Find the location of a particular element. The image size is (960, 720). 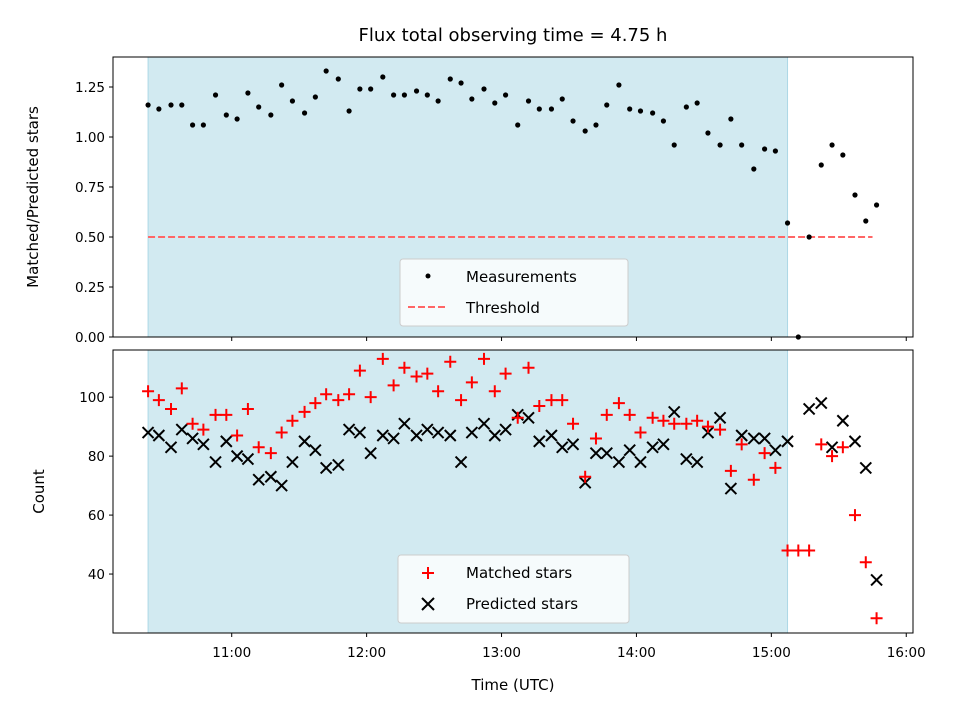

legend-matched-label: Matched stars is located at coordinates (519, 573).